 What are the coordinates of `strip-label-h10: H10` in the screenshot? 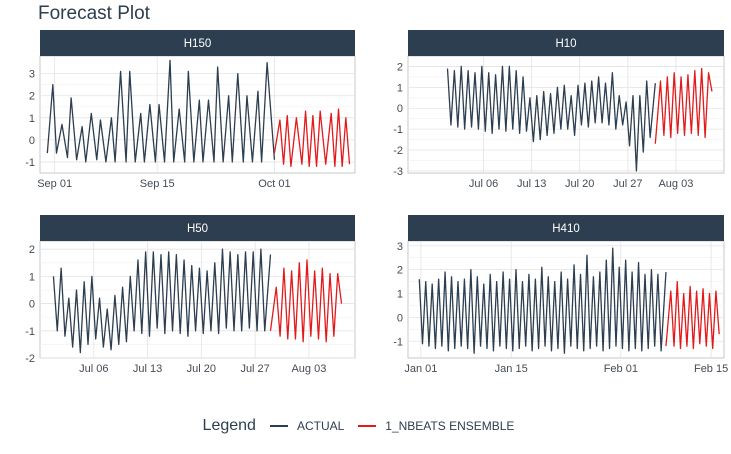 It's located at (565, 44).